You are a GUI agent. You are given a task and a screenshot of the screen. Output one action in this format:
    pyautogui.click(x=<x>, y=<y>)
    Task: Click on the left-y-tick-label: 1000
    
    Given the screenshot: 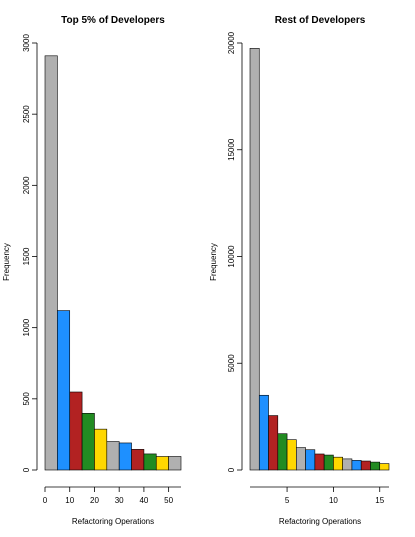 What is the action you would take?
    pyautogui.click(x=26, y=327)
    